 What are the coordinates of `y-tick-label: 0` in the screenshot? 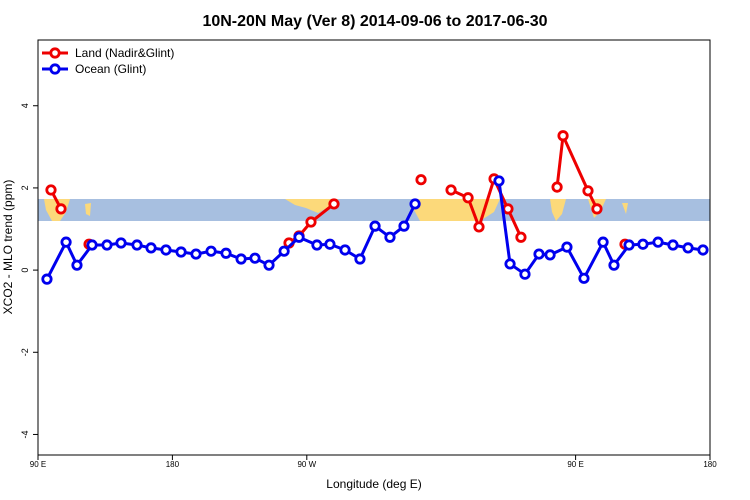 It's located at (25, 270).